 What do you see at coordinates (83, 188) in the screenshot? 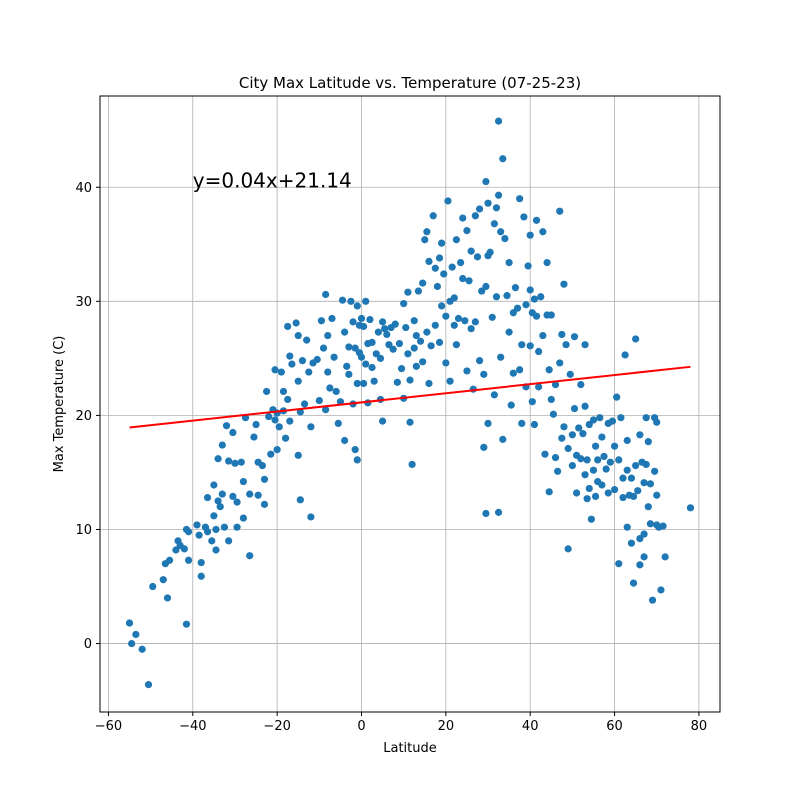
I see `y-tick-label: 40` at bounding box center [83, 188].